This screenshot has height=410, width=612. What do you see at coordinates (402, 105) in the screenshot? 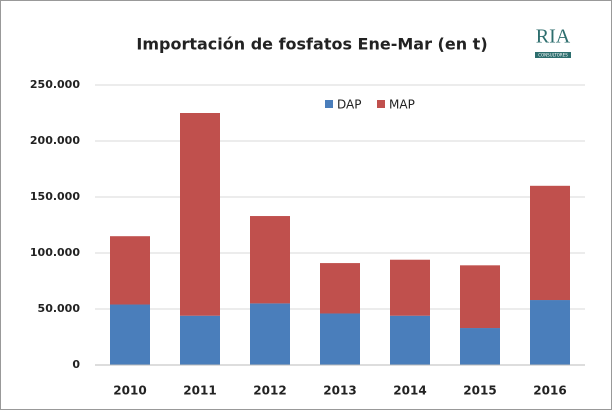
I see `legend-label: MAP` at bounding box center [402, 105].